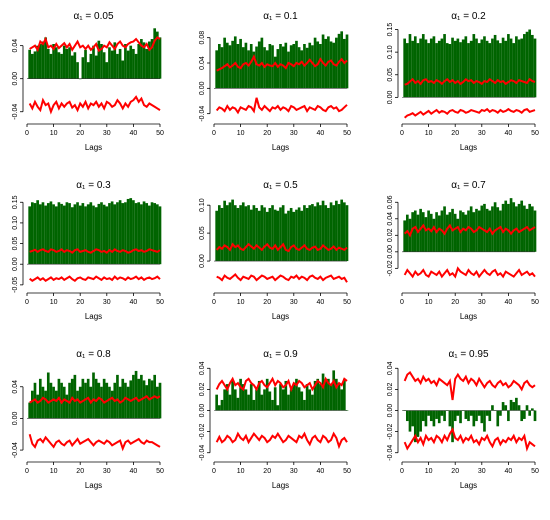 This screenshot has height=520, width=550. Describe the element at coordinates (93, 354) in the screenshot. I see `panel-title: α₁ = 0.8` at that location.